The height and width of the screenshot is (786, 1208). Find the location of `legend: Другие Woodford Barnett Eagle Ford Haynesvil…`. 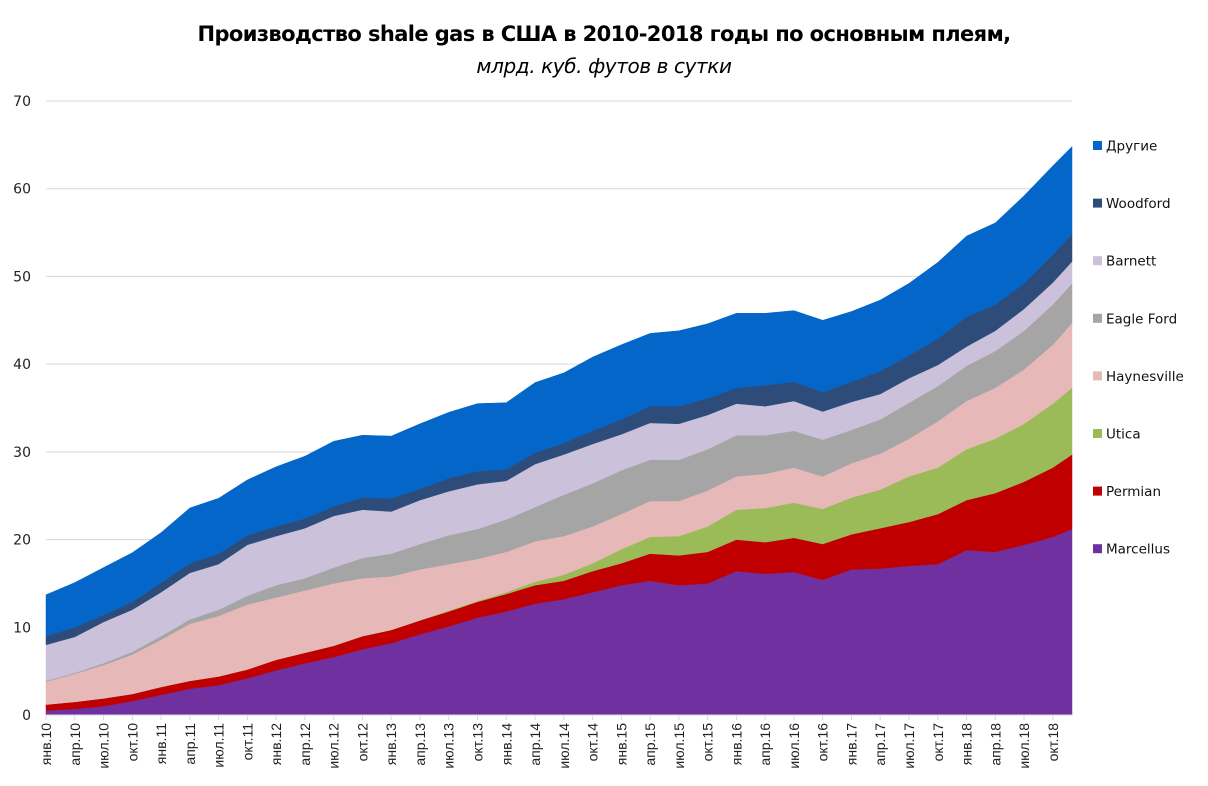

legend: Другие Woodford Barnett Eagle Ford Haynesvil… is located at coordinates (1138, 348).